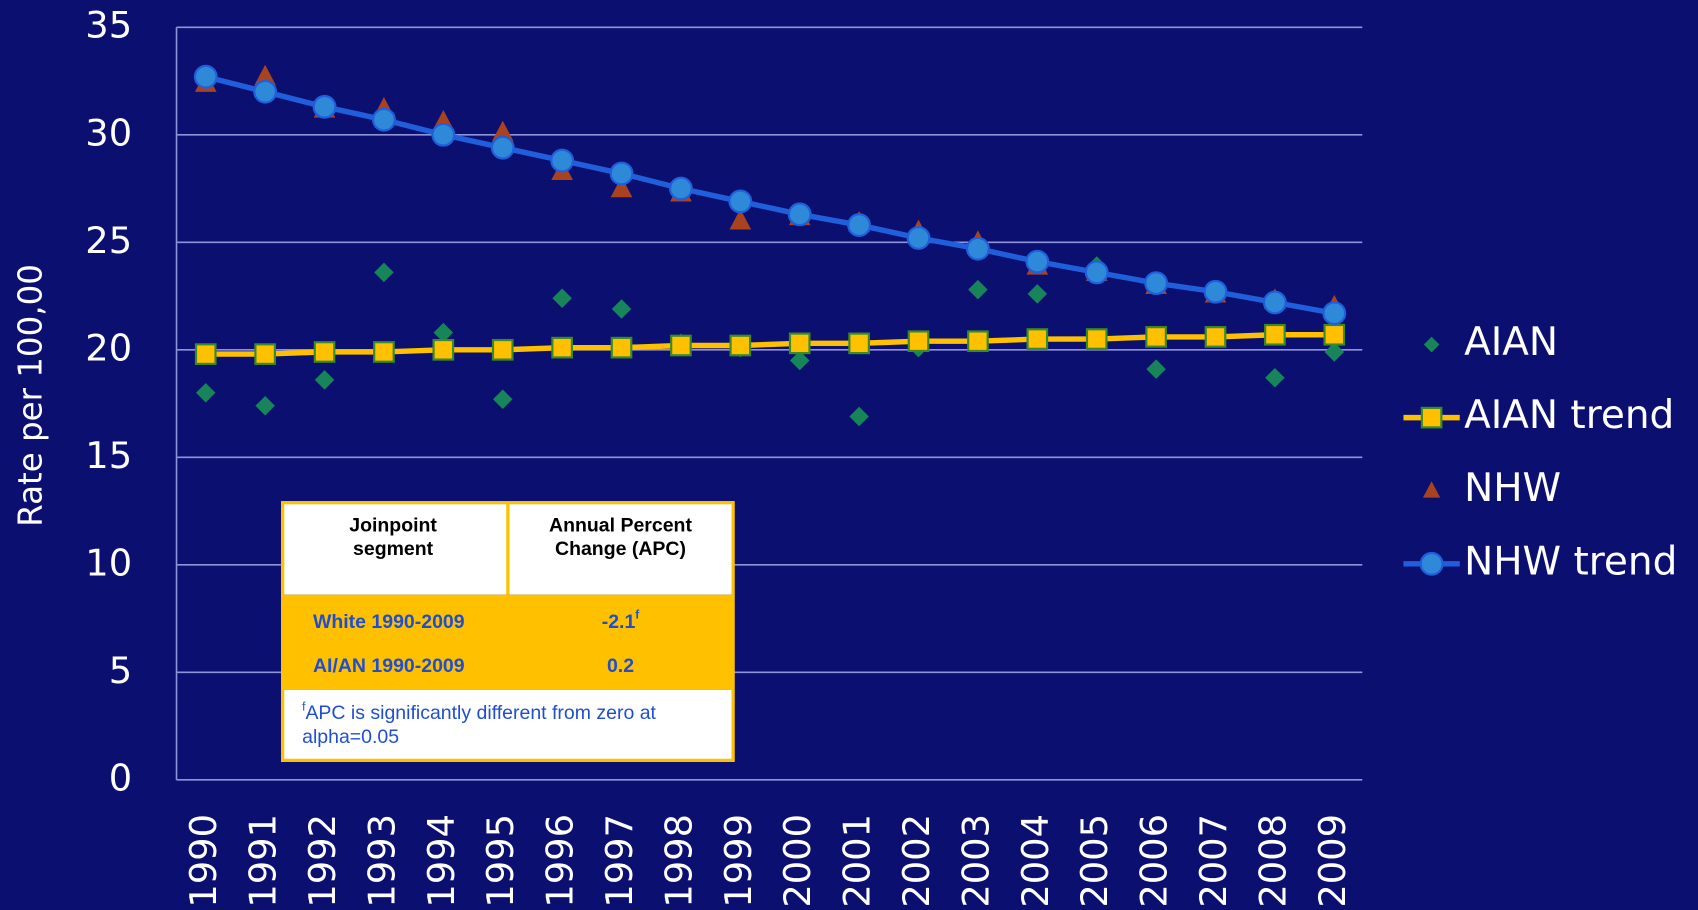  Describe the element at coordinates (322, 861) in the screenshot. I see `x-tick-label: 1992` at that location.